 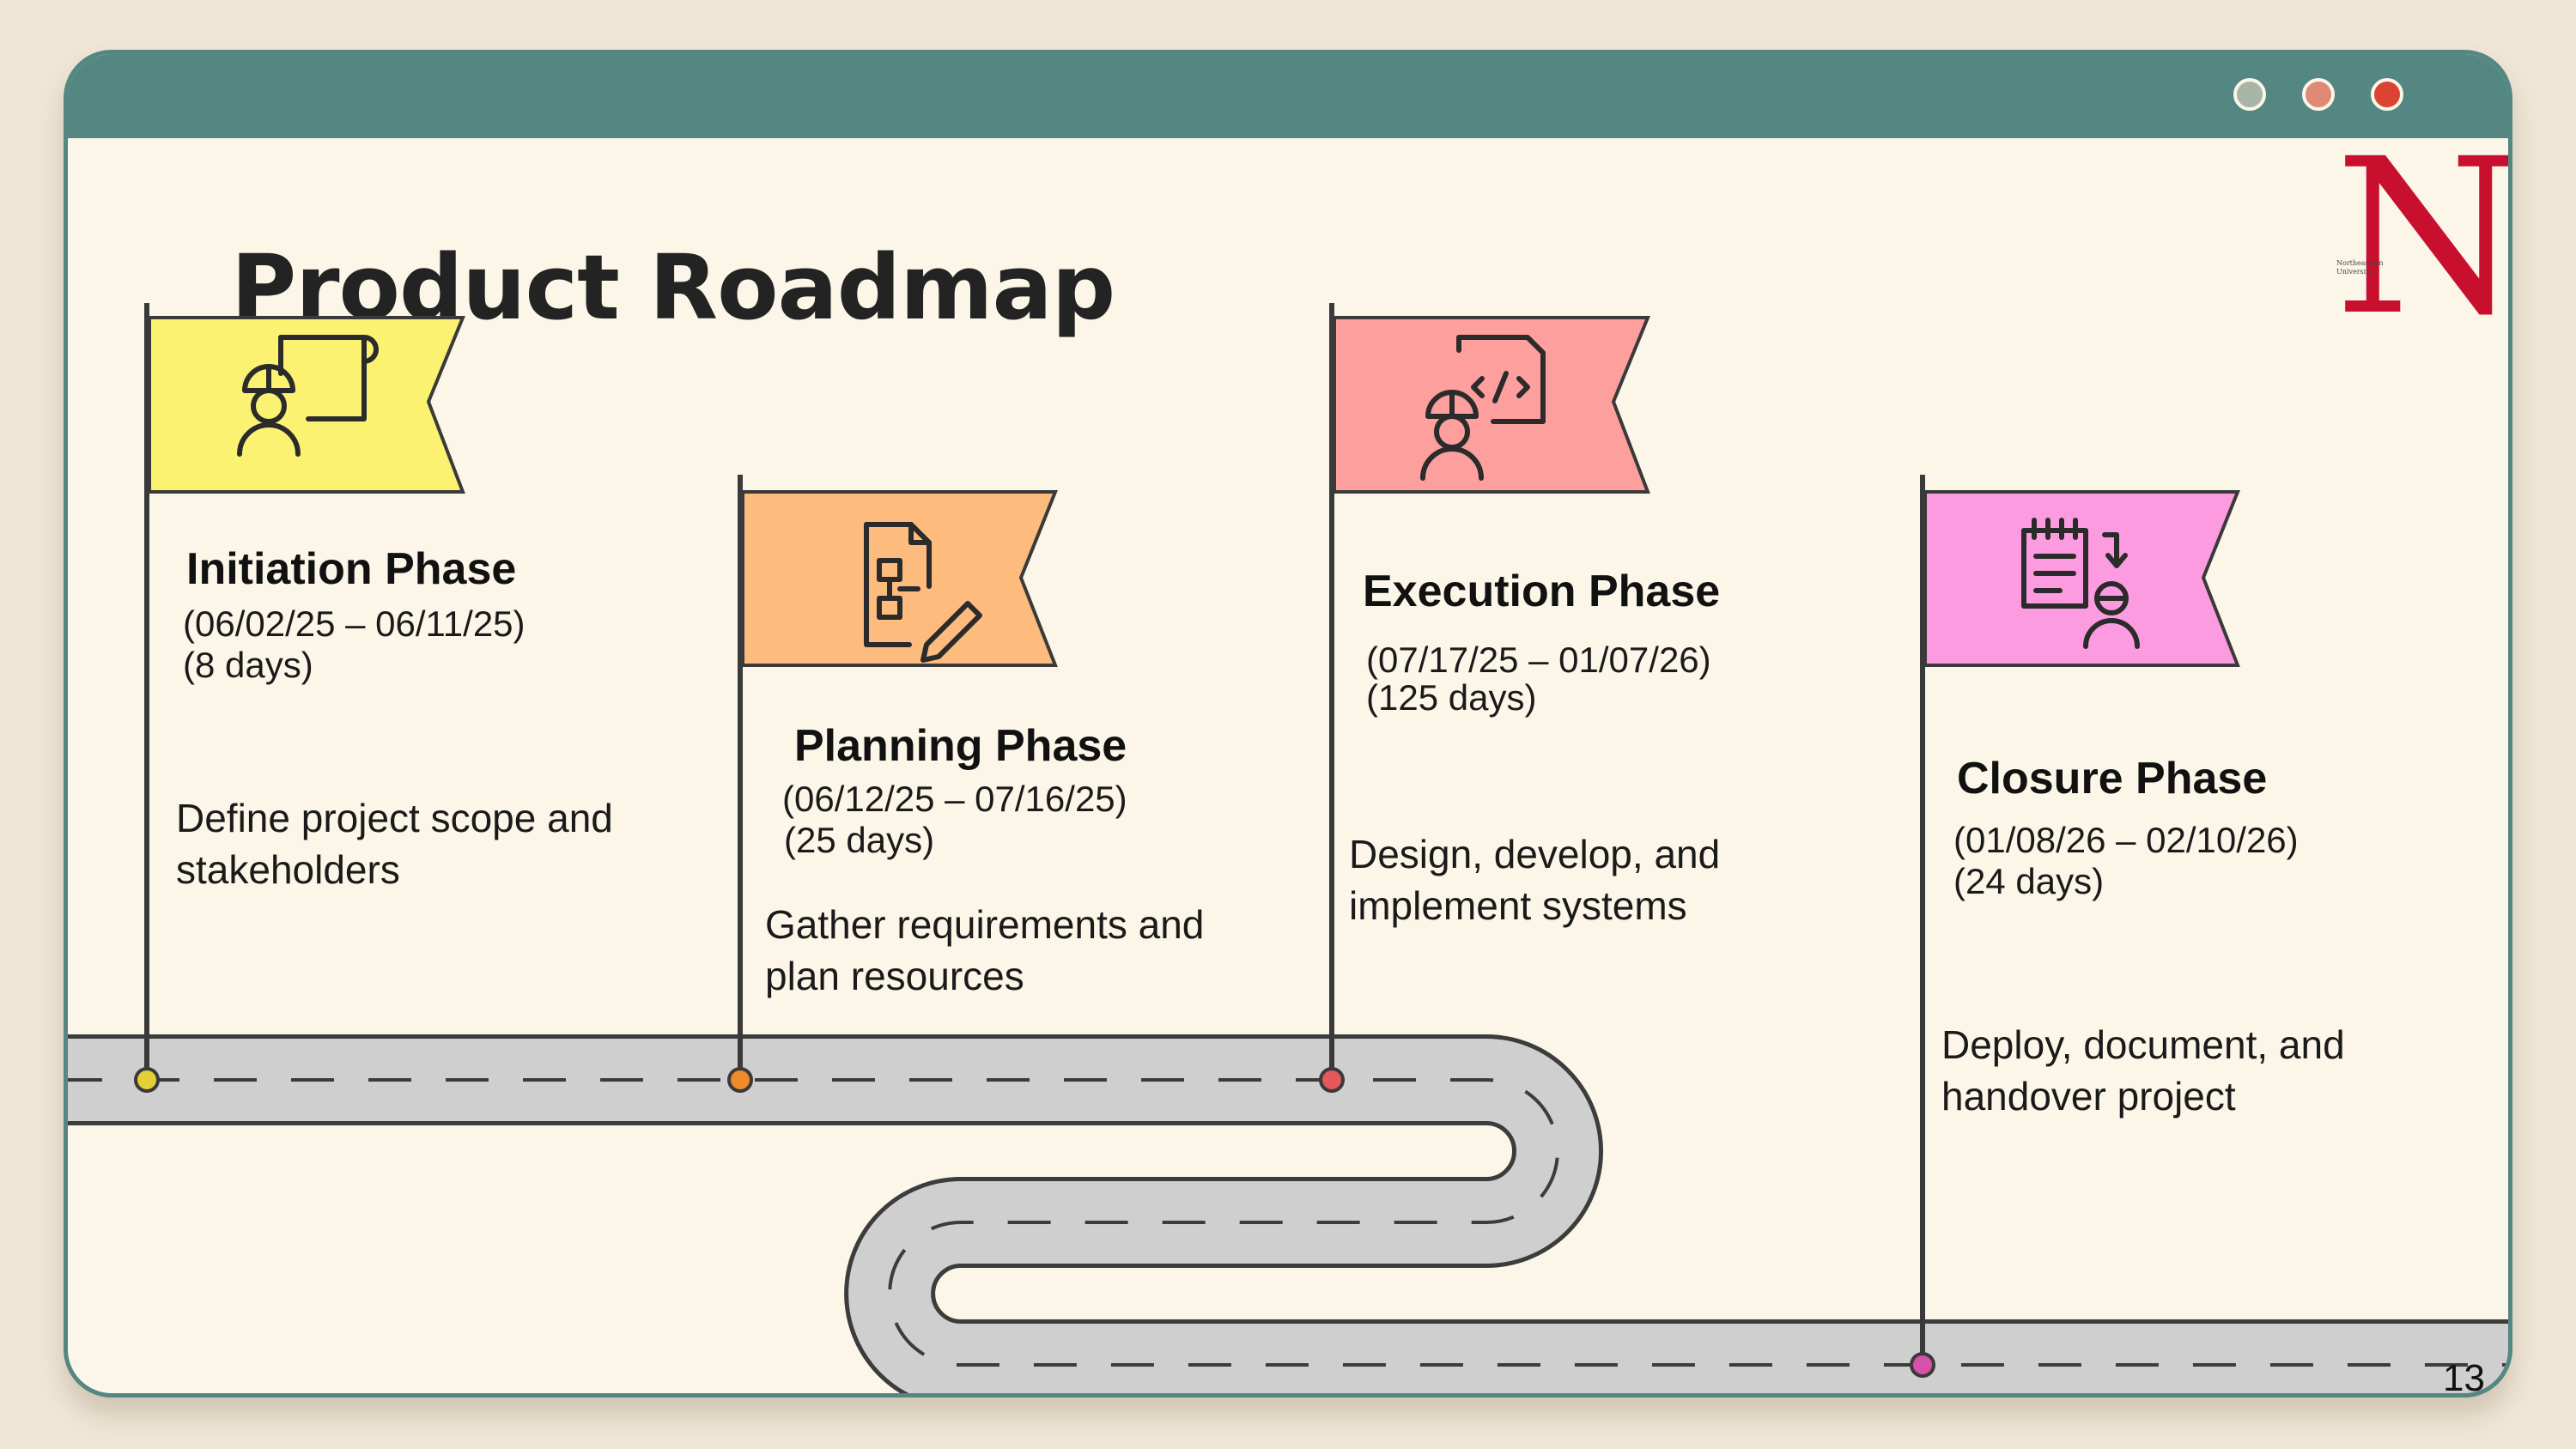 What do you see at coordinates (923, 592) in the screenshot?
I see `flowchart-pencil-icon` at bounding box center [923, 592].